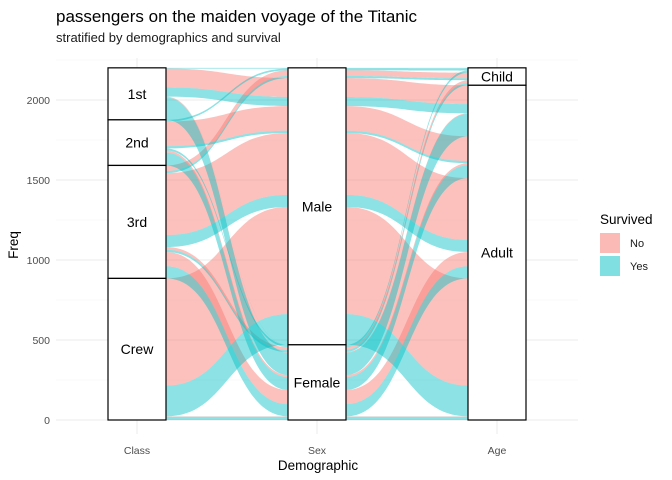  I want to click on y-tick-label: 1500, so click(39, 181).